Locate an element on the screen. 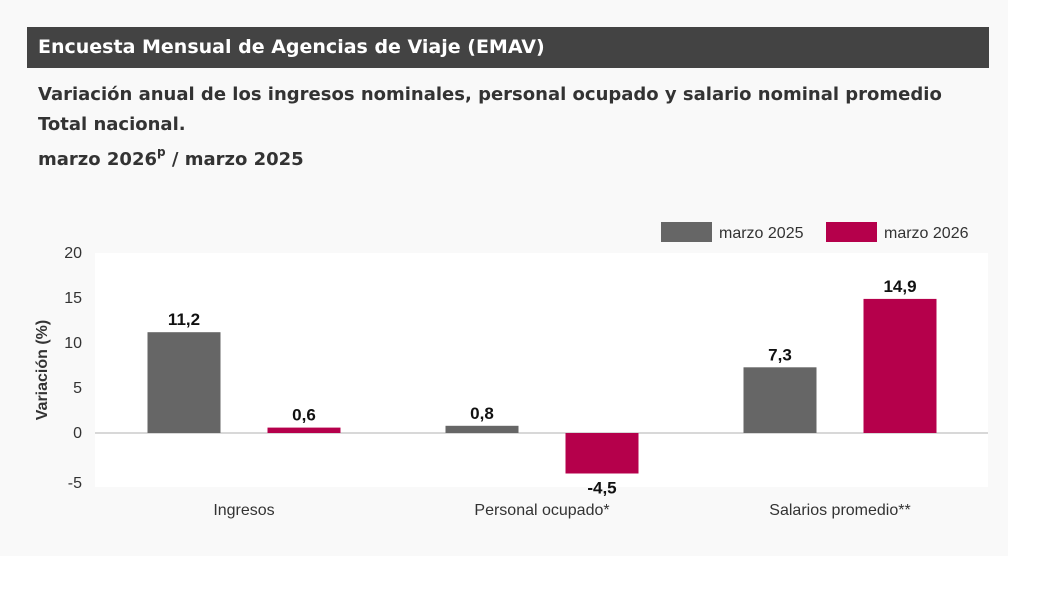 Image resolution: width=1037 pixels, height=597 pixels. period-rest: / marzo 2025 is located at coordinates (234, 159).